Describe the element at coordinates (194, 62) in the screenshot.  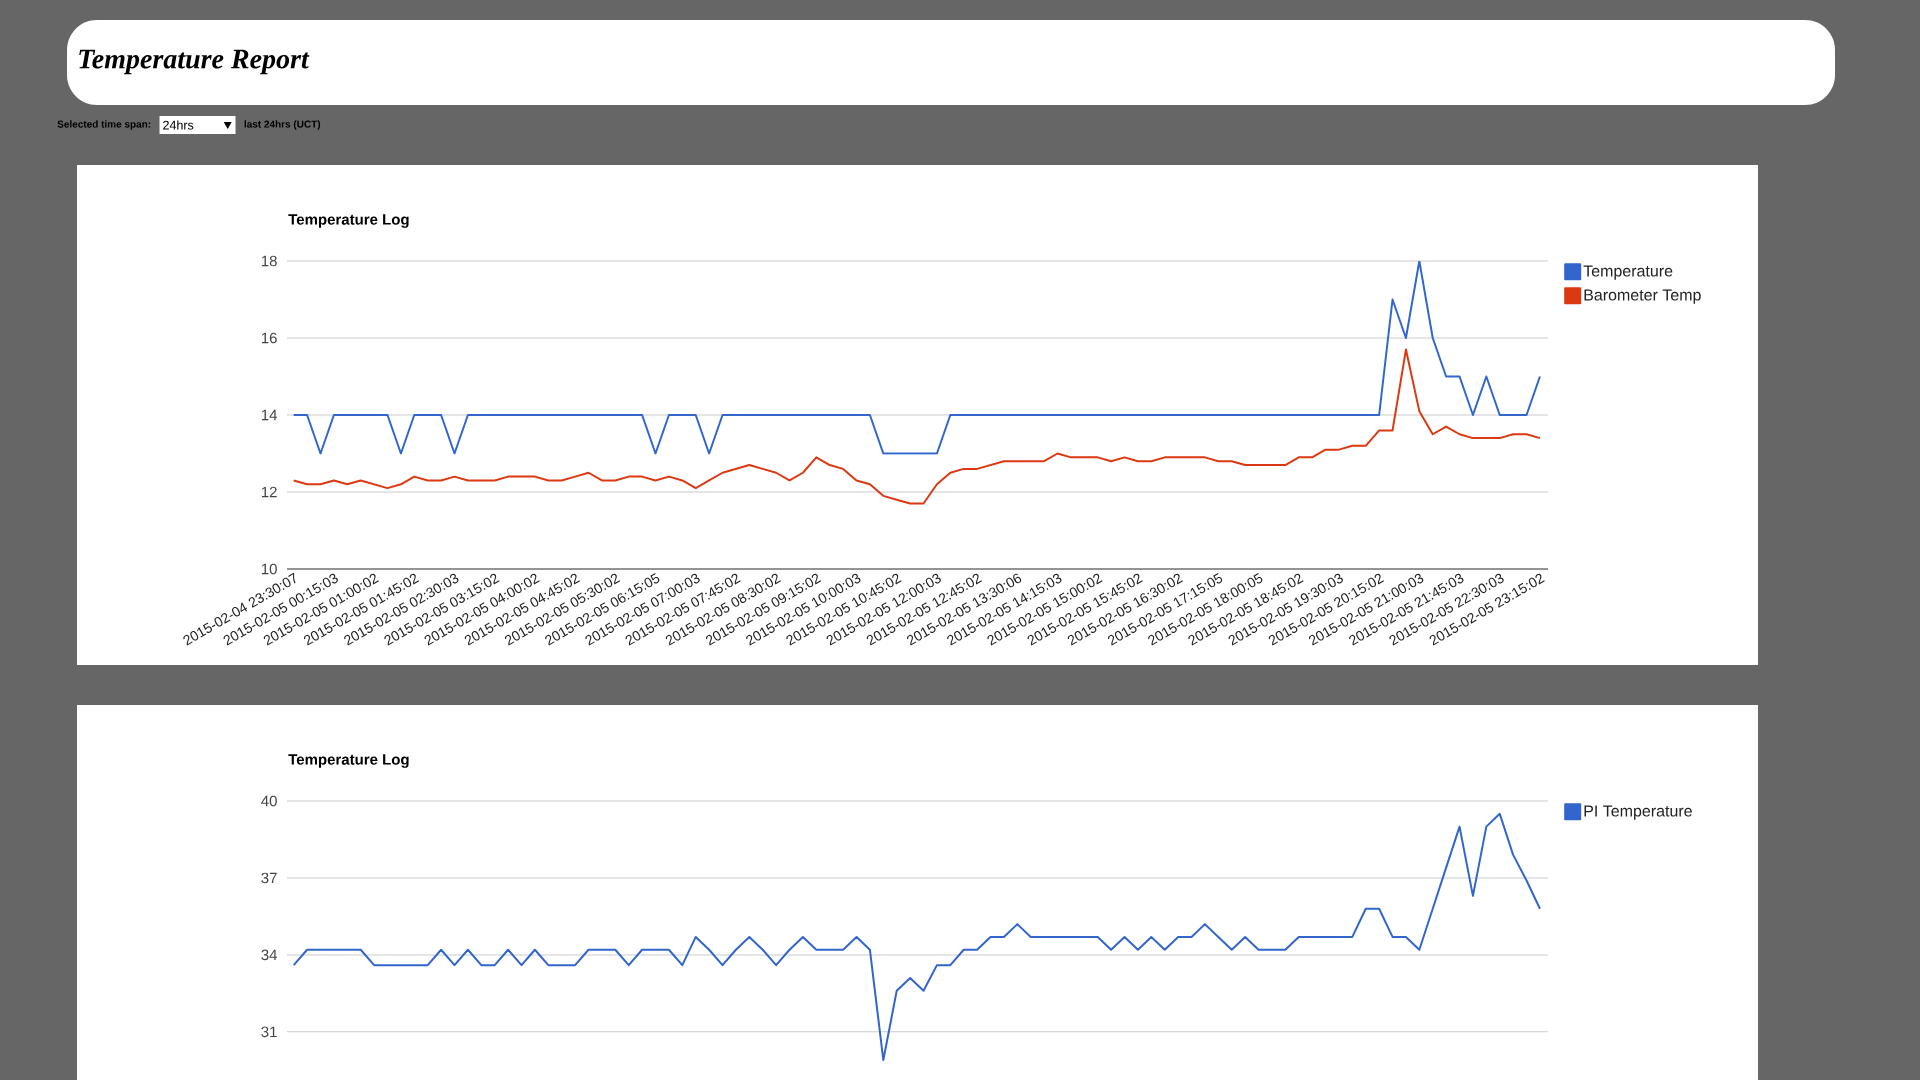
I see `text: Temperature Report` at that location.